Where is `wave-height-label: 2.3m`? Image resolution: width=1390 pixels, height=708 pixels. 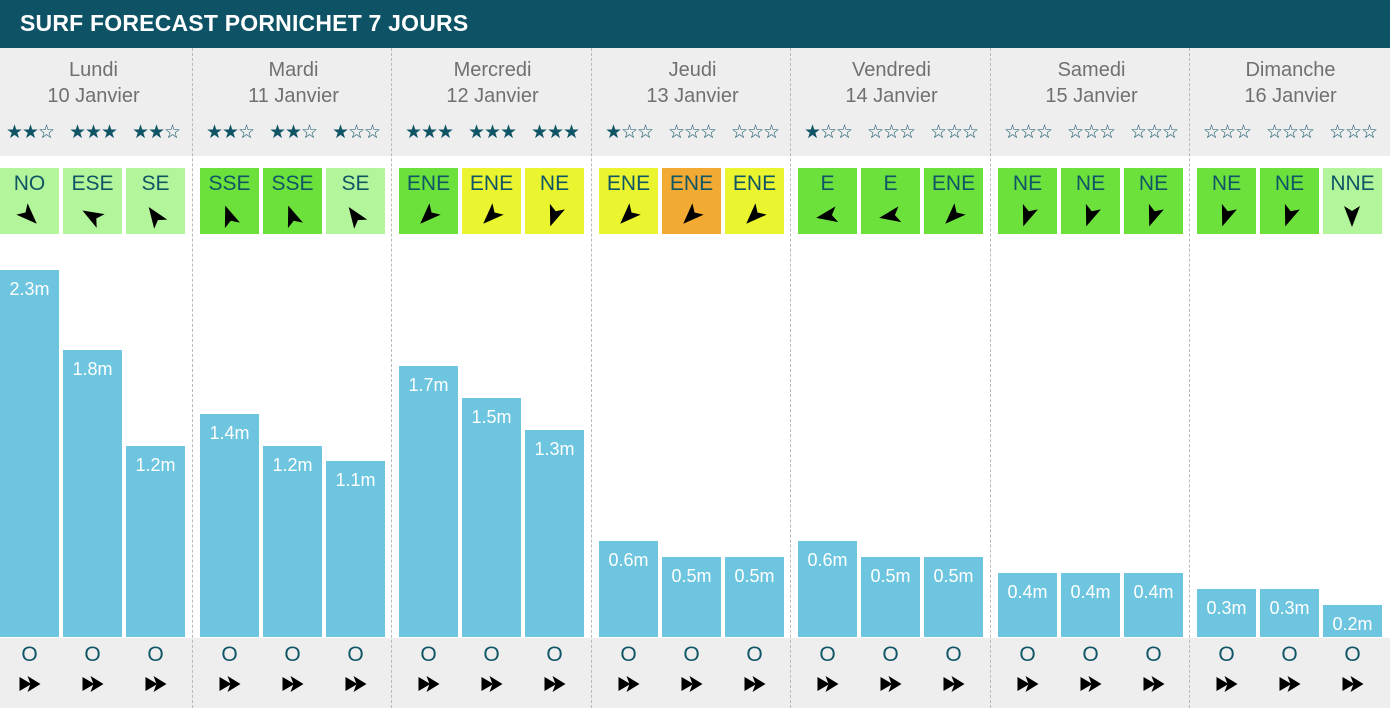
wave-height-label: 2.3m is located at coordinates (29, 289).